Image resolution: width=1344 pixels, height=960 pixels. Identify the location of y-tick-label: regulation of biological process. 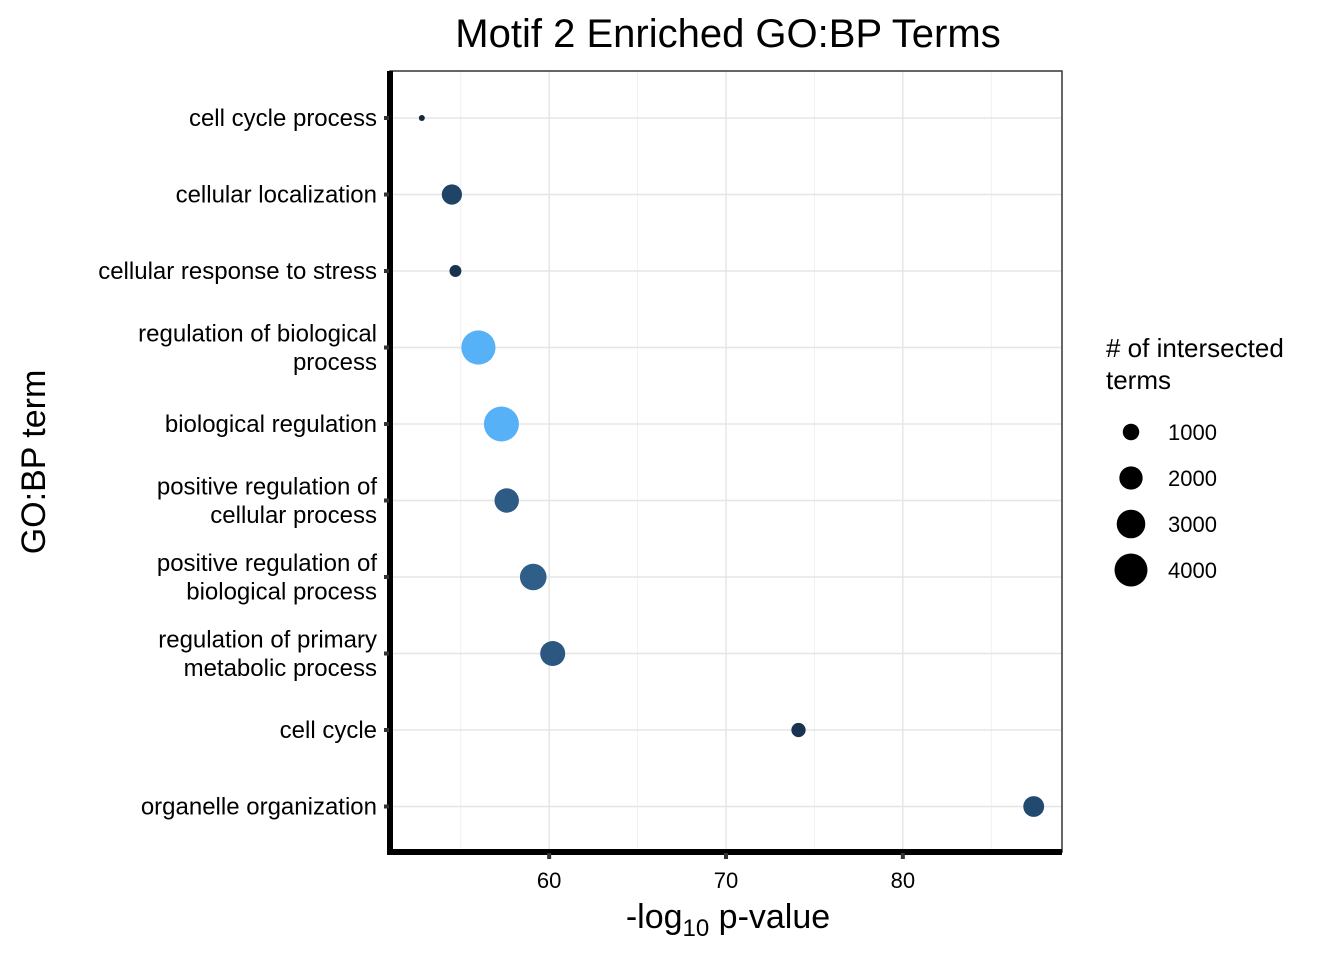
(257, 348).